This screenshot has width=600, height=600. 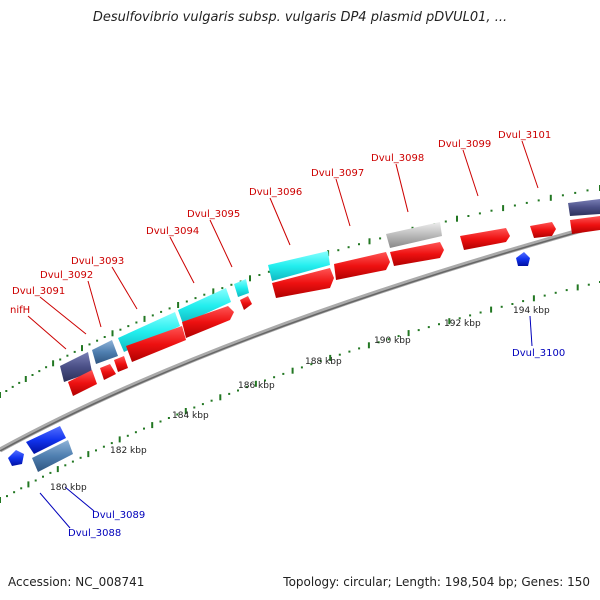 I want to click on gene-gray, so click(x=414, y=235).